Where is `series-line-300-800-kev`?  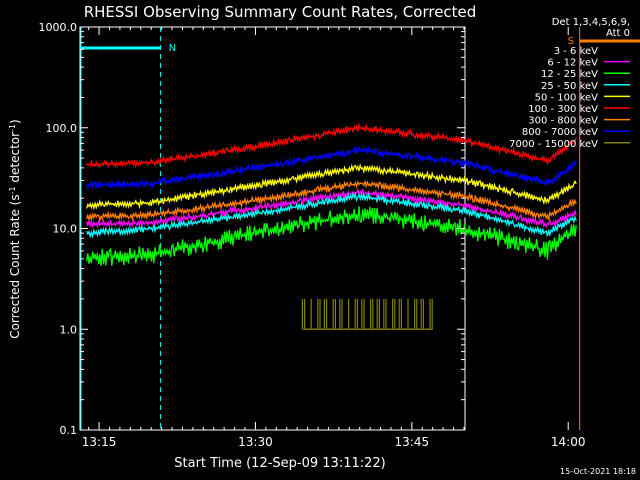 series-line-300-800-kev is located at coordinates (331, 201).